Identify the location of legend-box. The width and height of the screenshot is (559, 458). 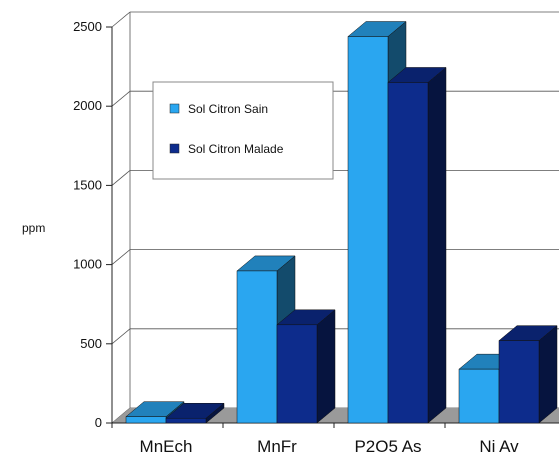
(243, 130).